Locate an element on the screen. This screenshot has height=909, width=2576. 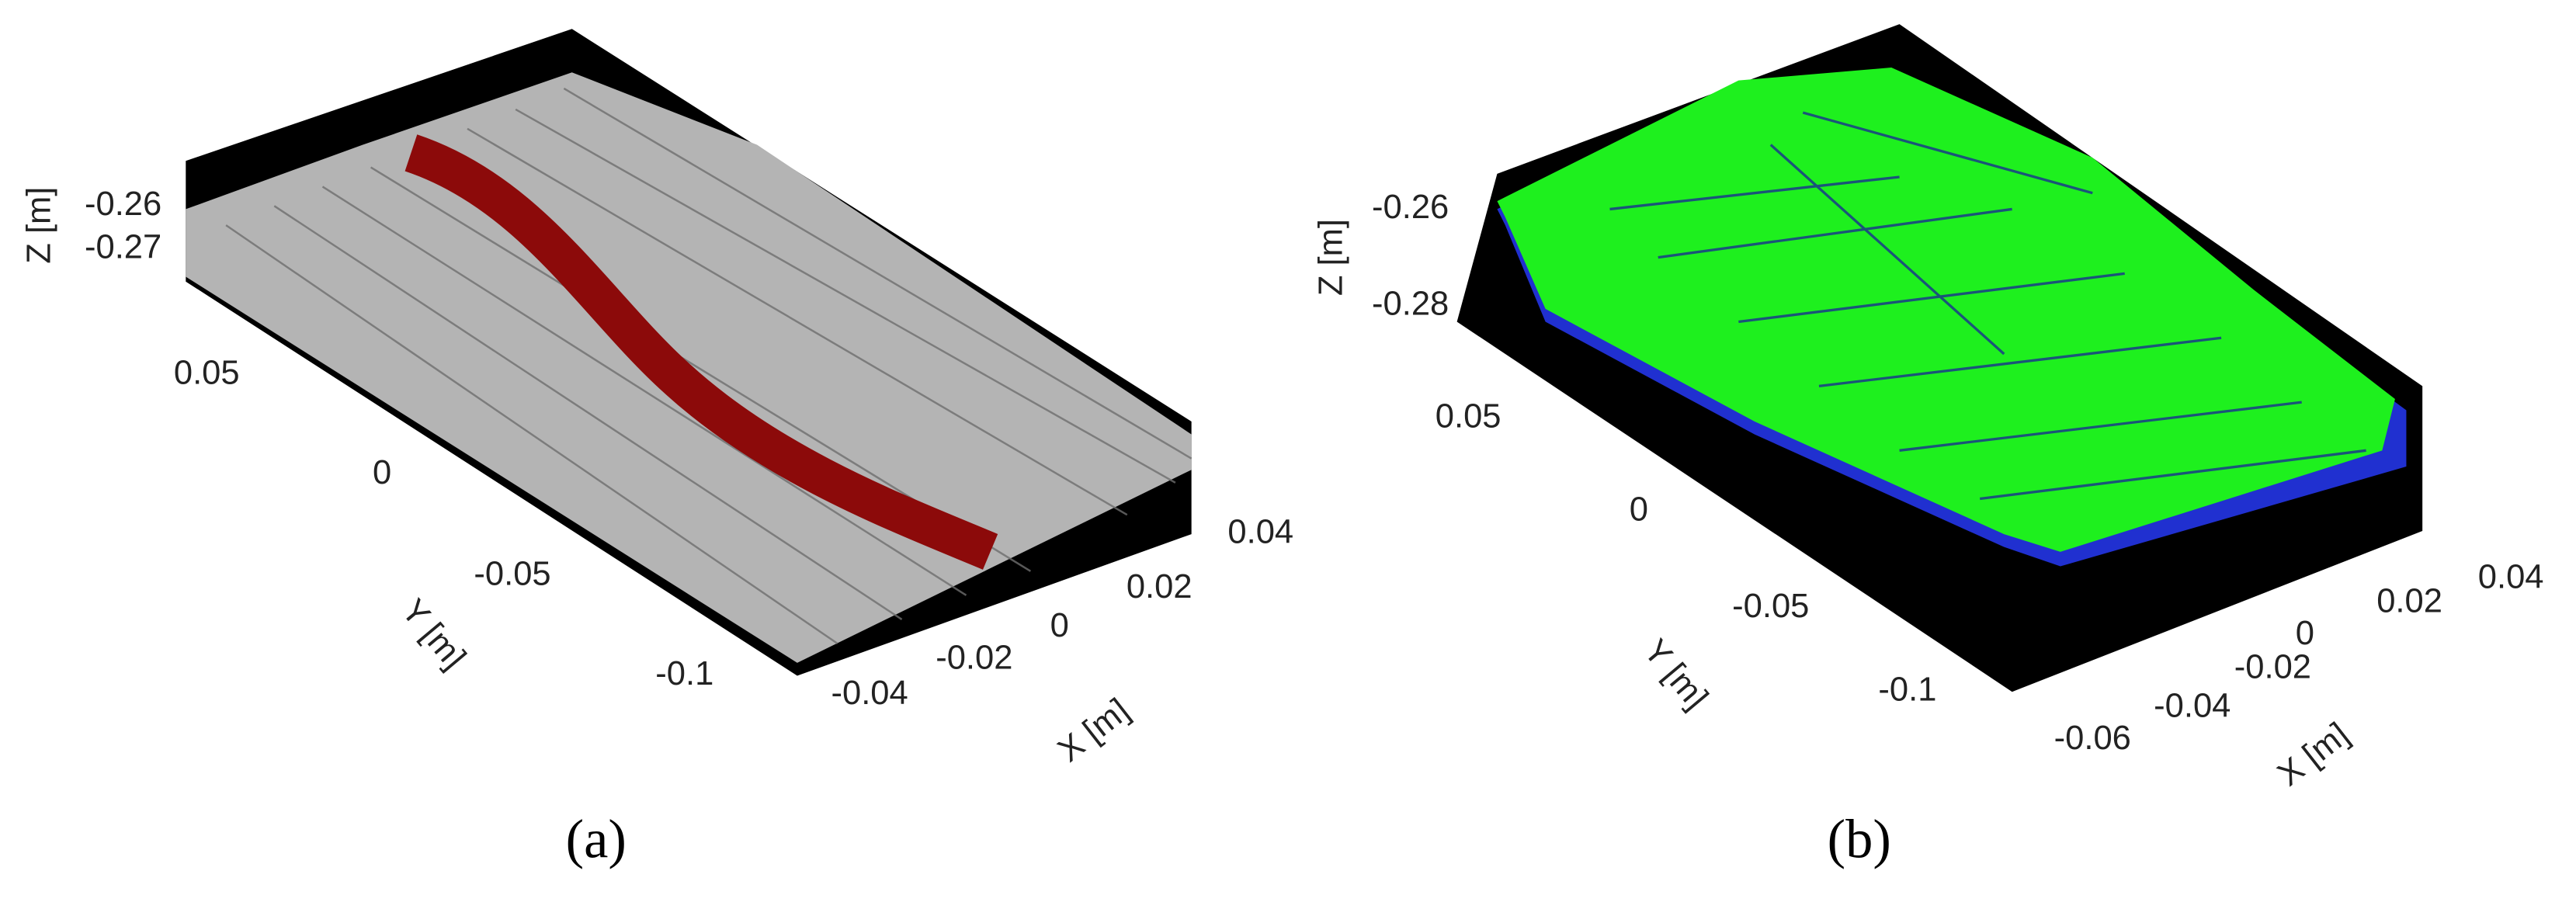
caption: (a) is located at coordinates (596, 839).